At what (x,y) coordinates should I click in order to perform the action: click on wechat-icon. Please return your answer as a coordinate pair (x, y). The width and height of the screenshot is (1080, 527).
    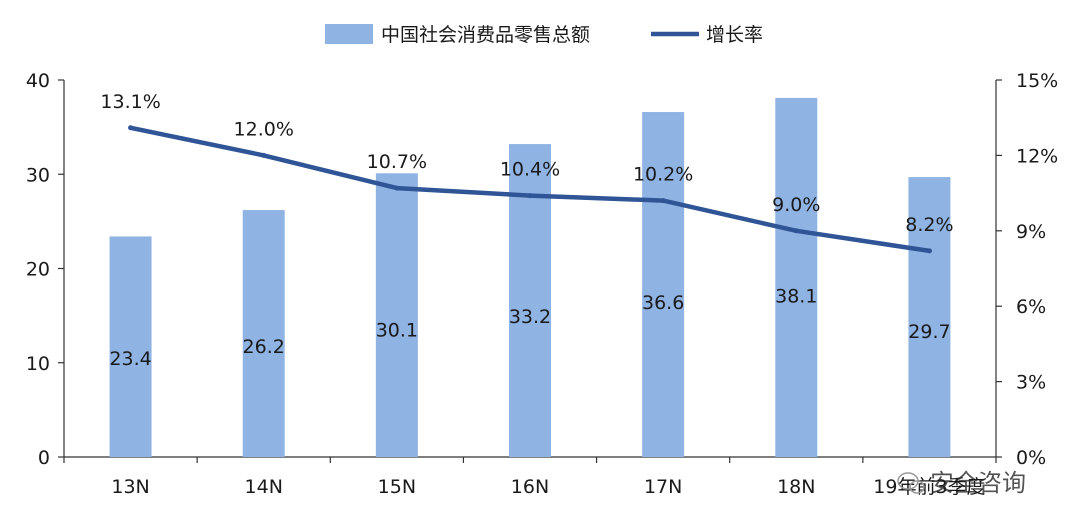
    Looking at the image, I should click on (911, 483).